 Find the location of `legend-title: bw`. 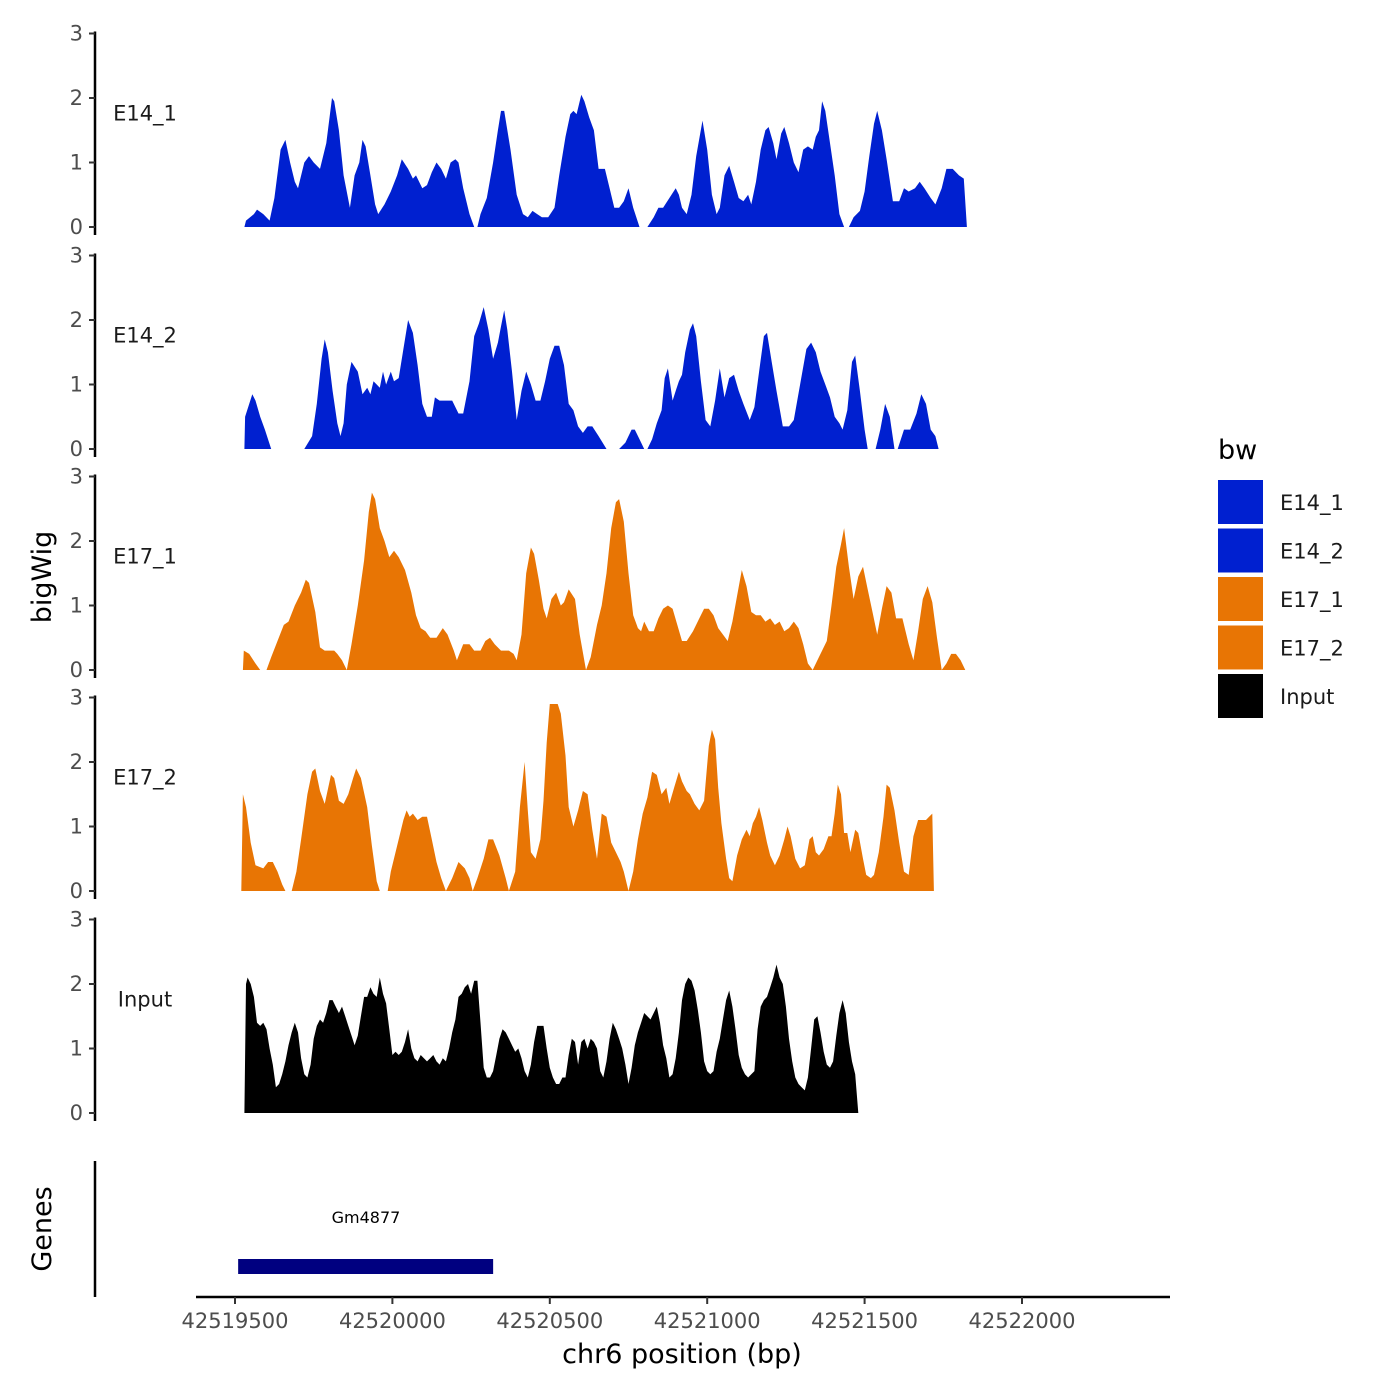

legend-title: bw is located at coordinates (1237, 450).